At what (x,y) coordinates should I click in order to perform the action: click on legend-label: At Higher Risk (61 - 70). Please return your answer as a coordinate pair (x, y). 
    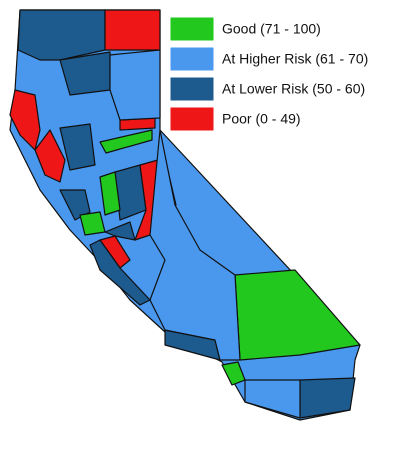
    Looking at the image, I should click on (295, 59).